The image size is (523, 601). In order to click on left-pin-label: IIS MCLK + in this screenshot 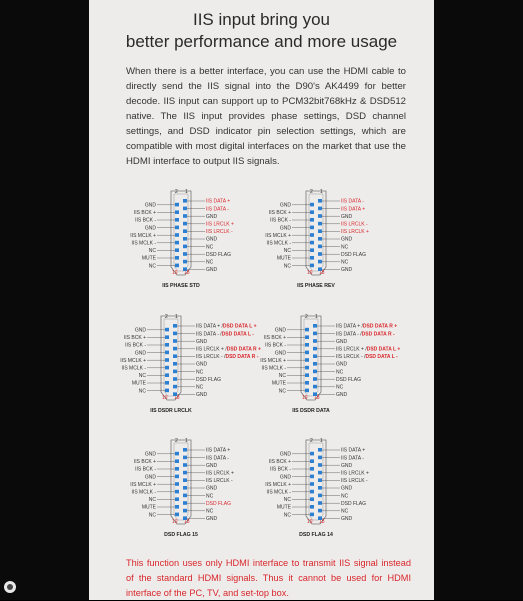, I will do `click(133, 361)`.